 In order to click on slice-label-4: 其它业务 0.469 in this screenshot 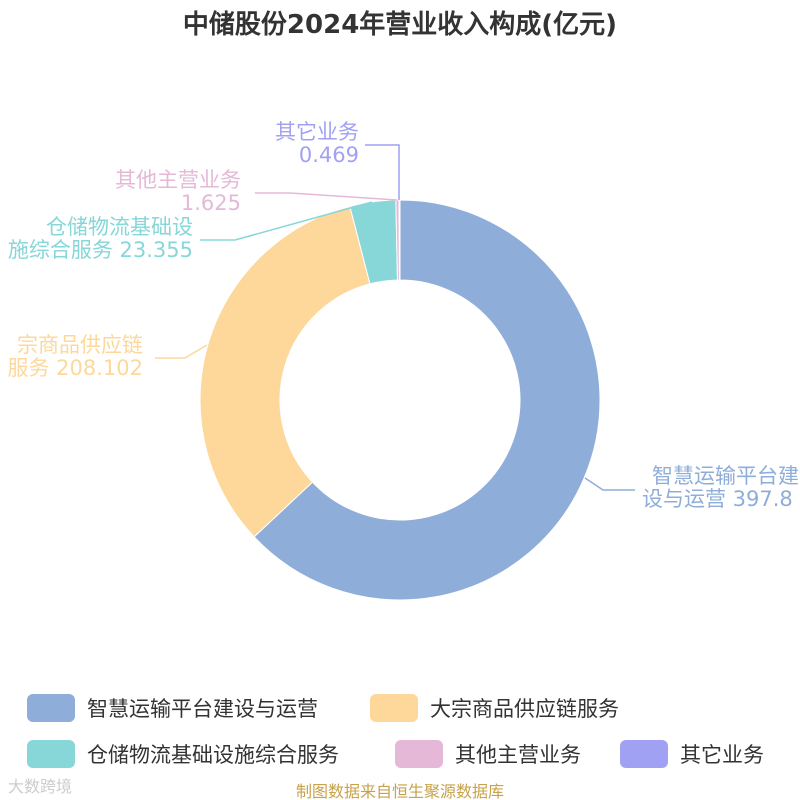, I will do `click(317, 144)`.